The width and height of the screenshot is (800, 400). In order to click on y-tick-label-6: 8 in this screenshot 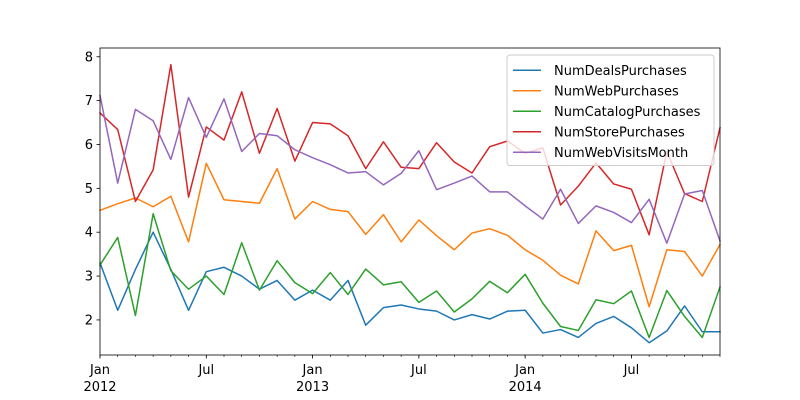, I will do `click(89, 57)`.